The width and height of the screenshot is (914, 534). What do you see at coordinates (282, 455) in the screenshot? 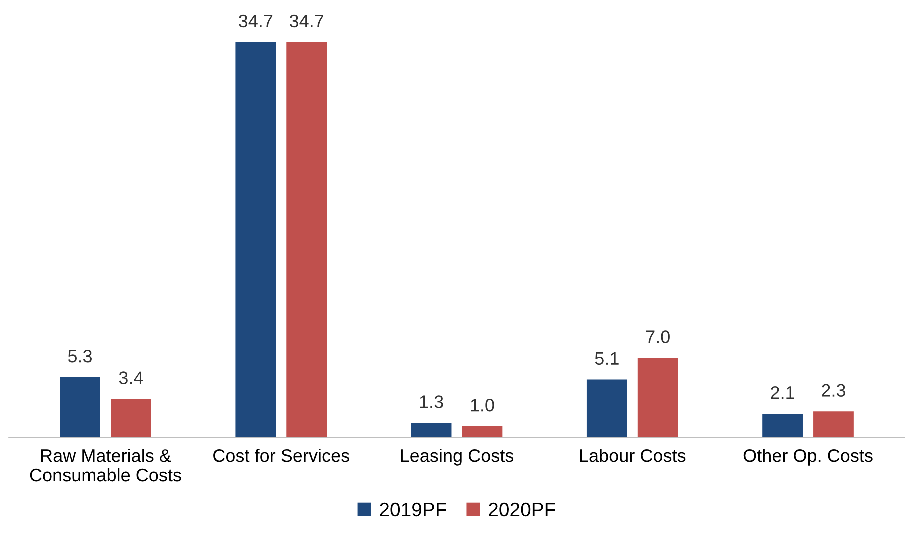
I see `x-tick-label: Cost for Services` at bounding box center [282, 455].